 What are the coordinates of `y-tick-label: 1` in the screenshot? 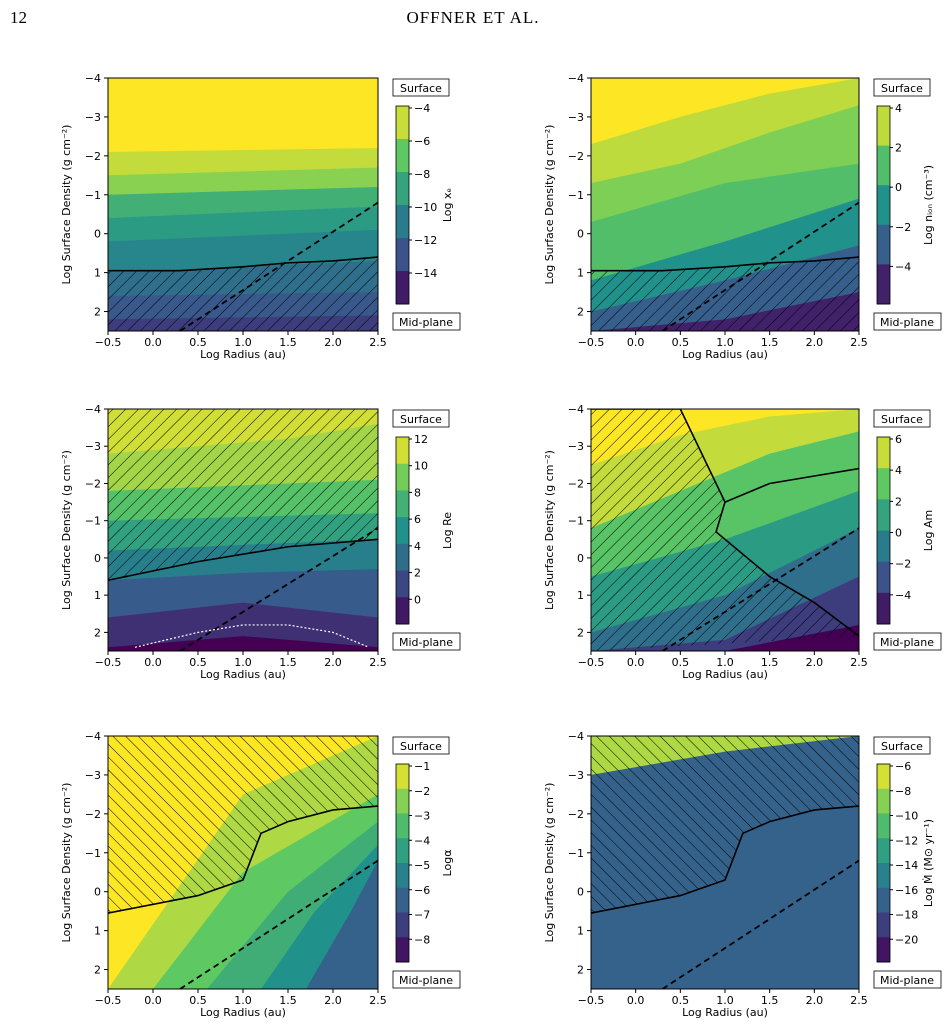 It's located at (580, 595).